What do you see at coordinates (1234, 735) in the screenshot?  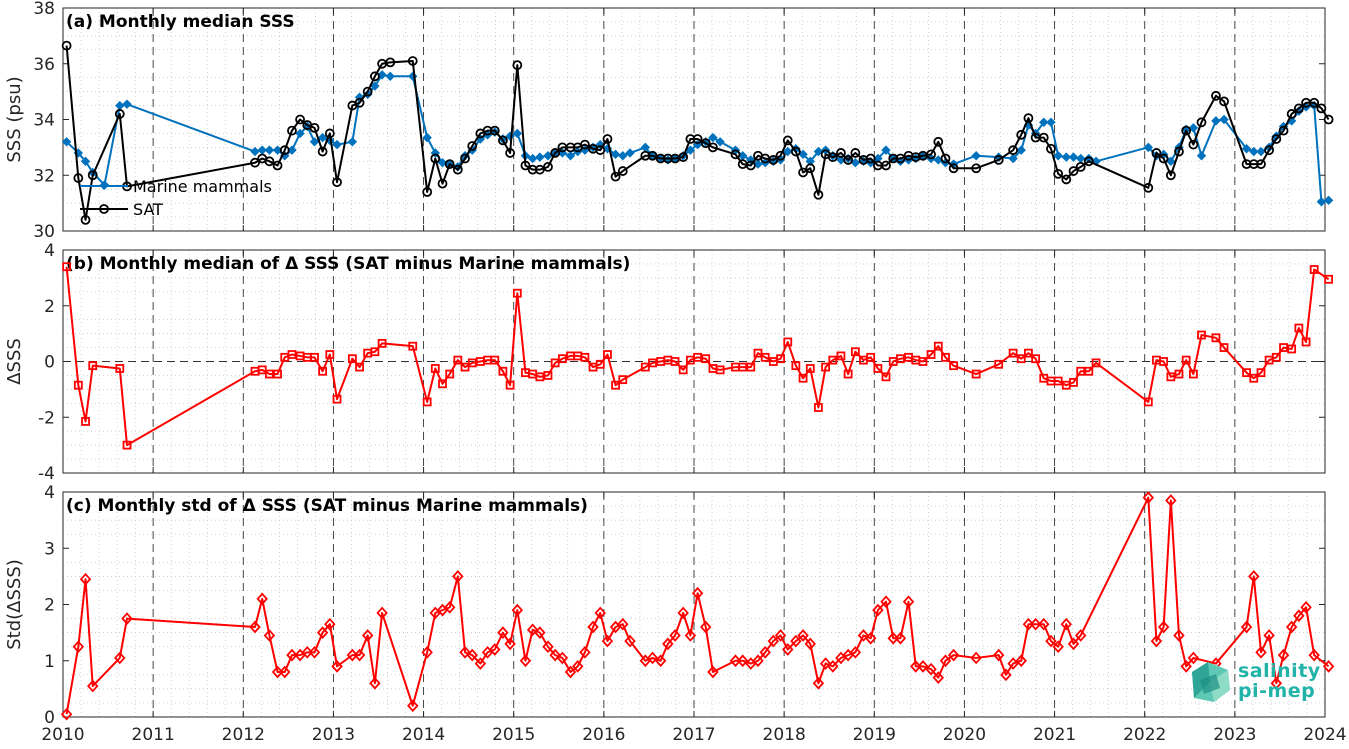 I see `x-tick-label: 2023` at bounding box center [1234, 735].